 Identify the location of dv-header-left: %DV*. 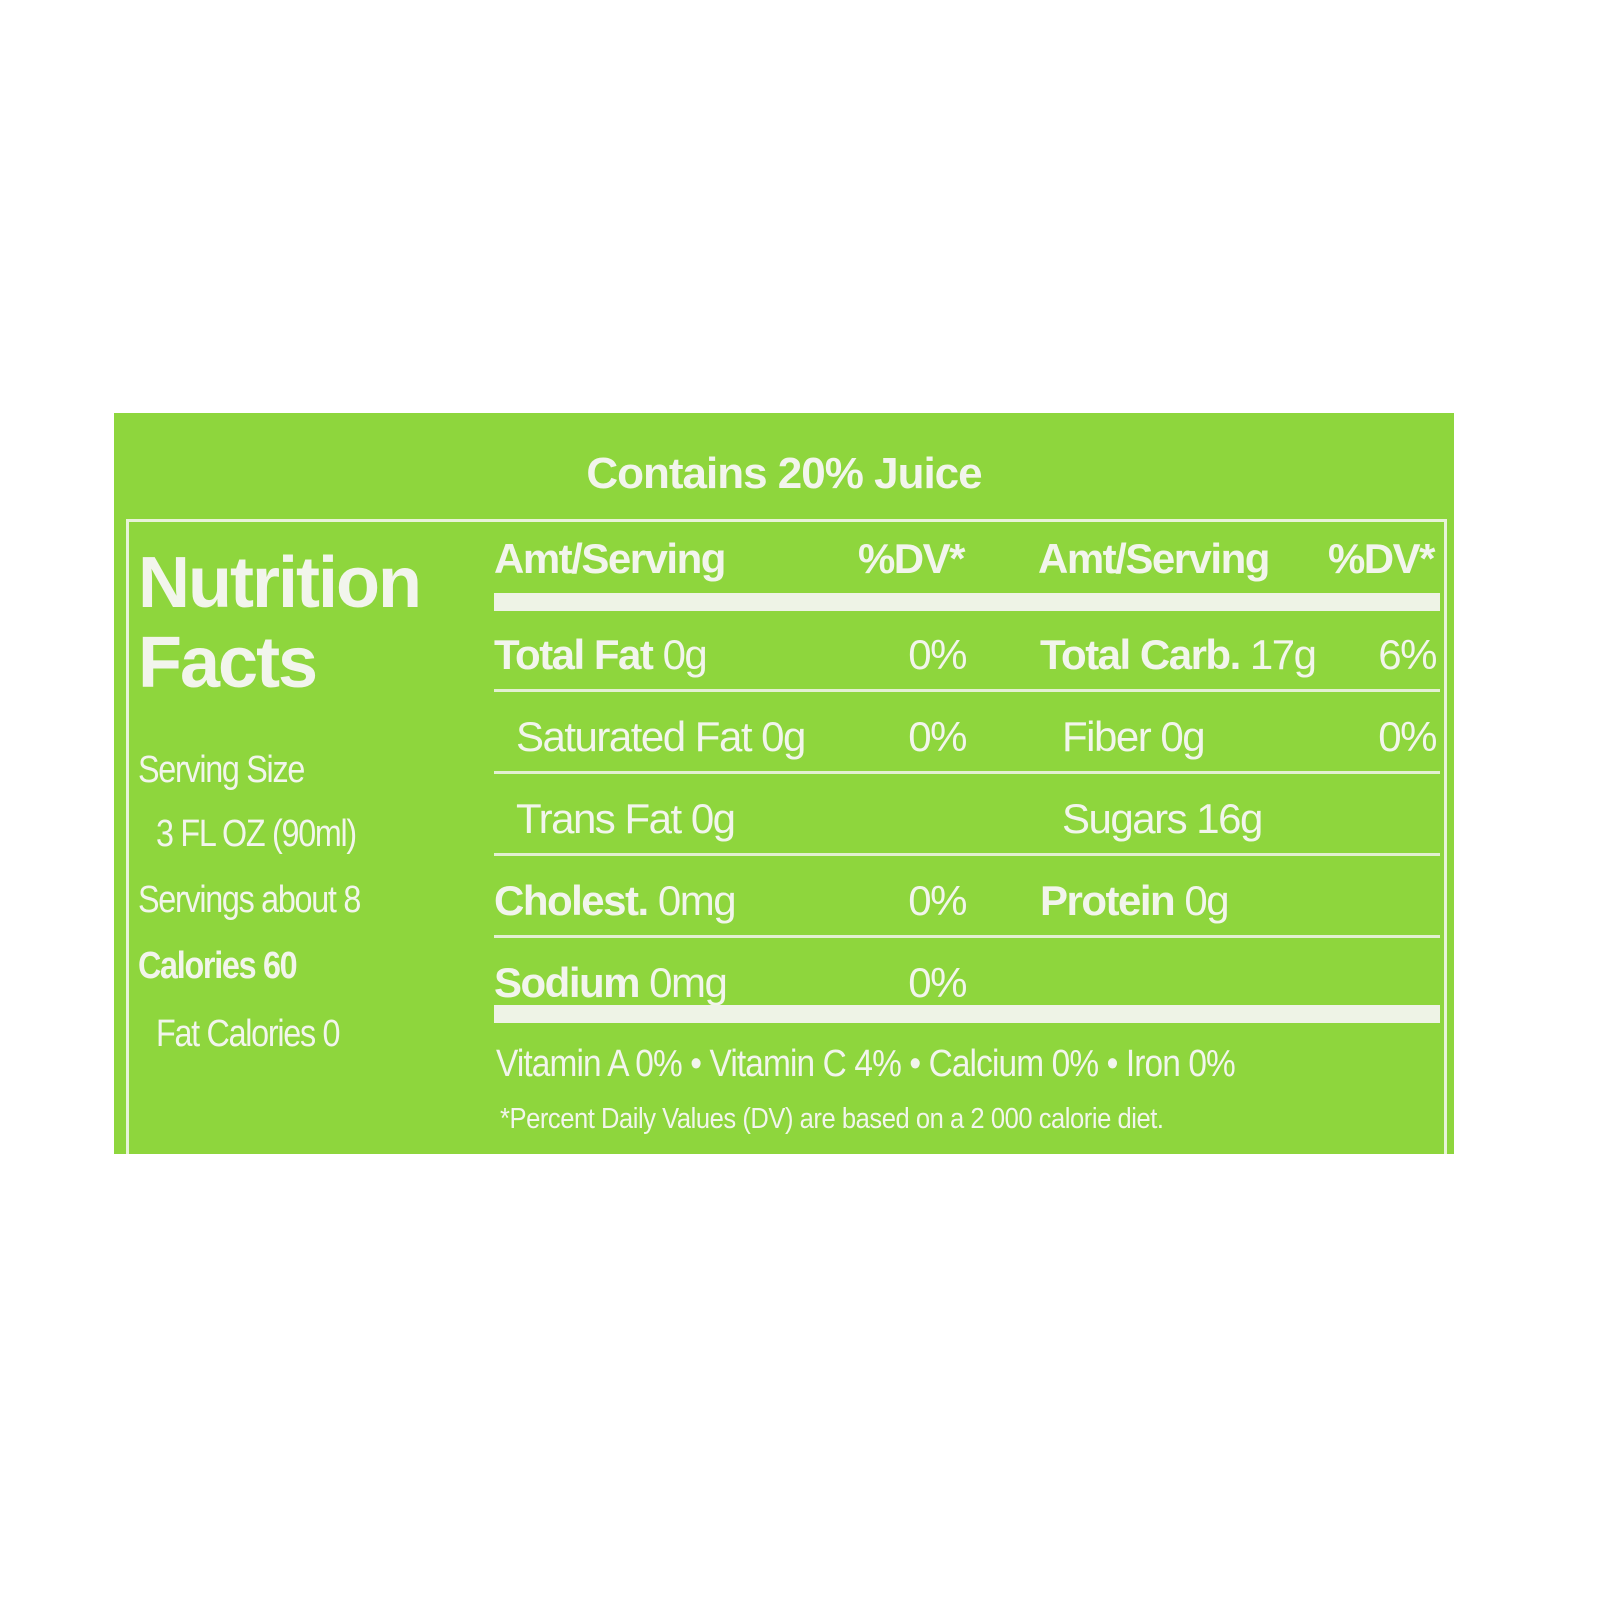
(911, 558).